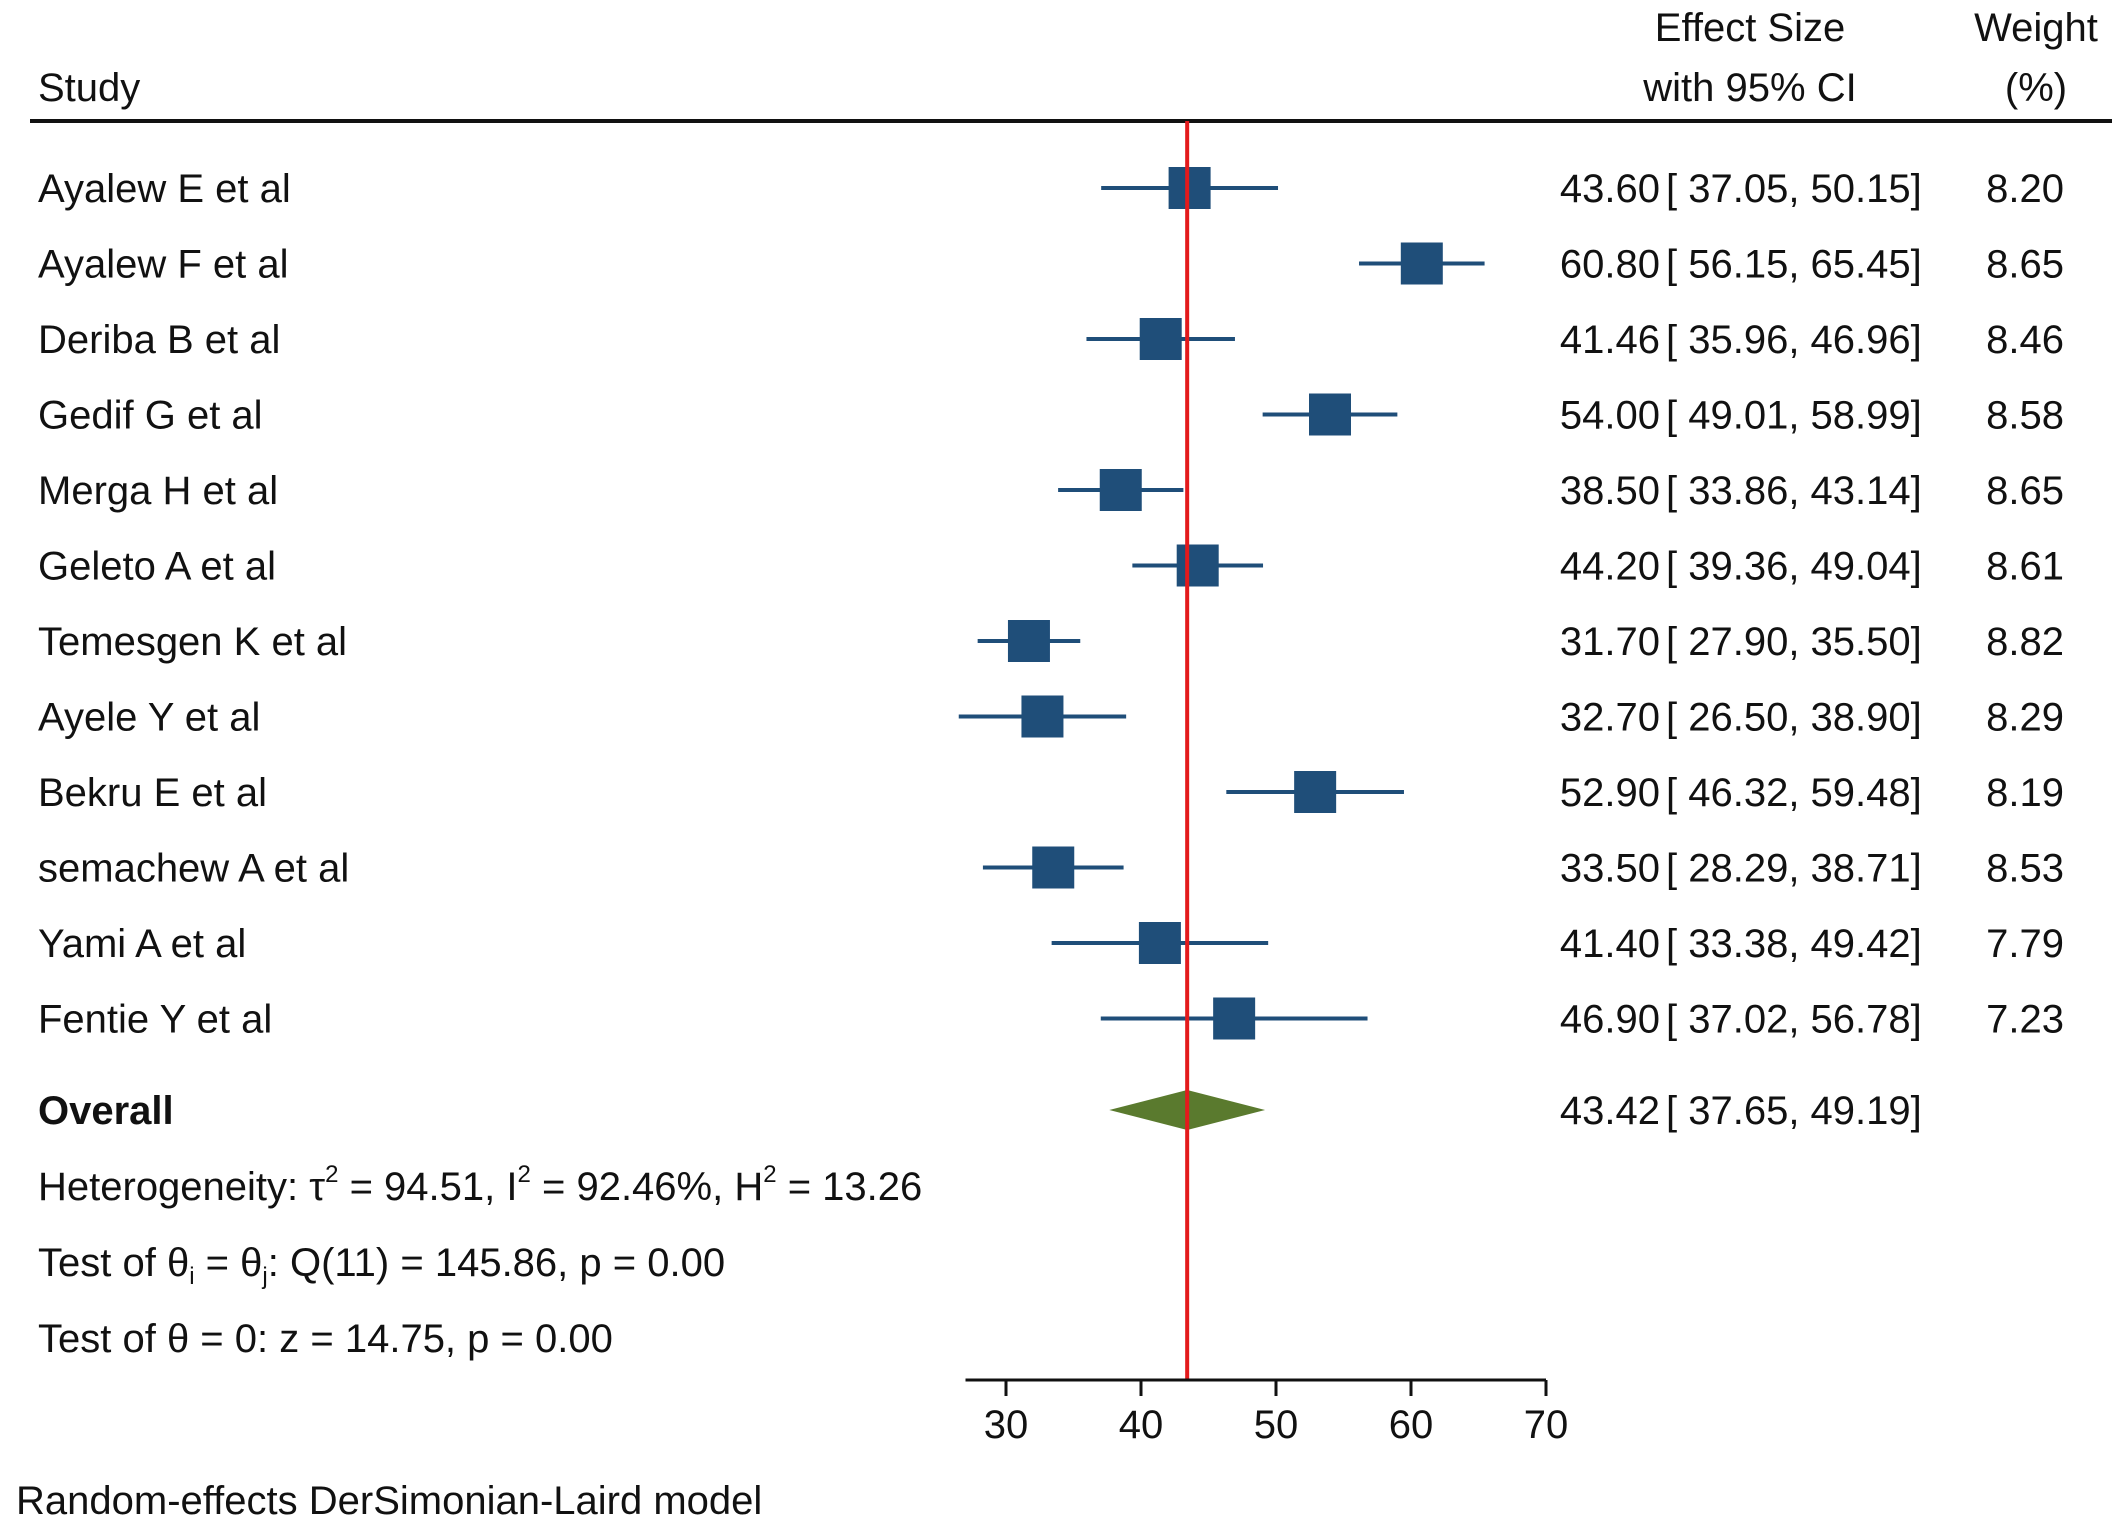 The height and width of the screenshot is (1532, 2128). Describe the element at coordinates (1610, 416) in the screenshot. I see `study-effect-size: 54.00` at that location.